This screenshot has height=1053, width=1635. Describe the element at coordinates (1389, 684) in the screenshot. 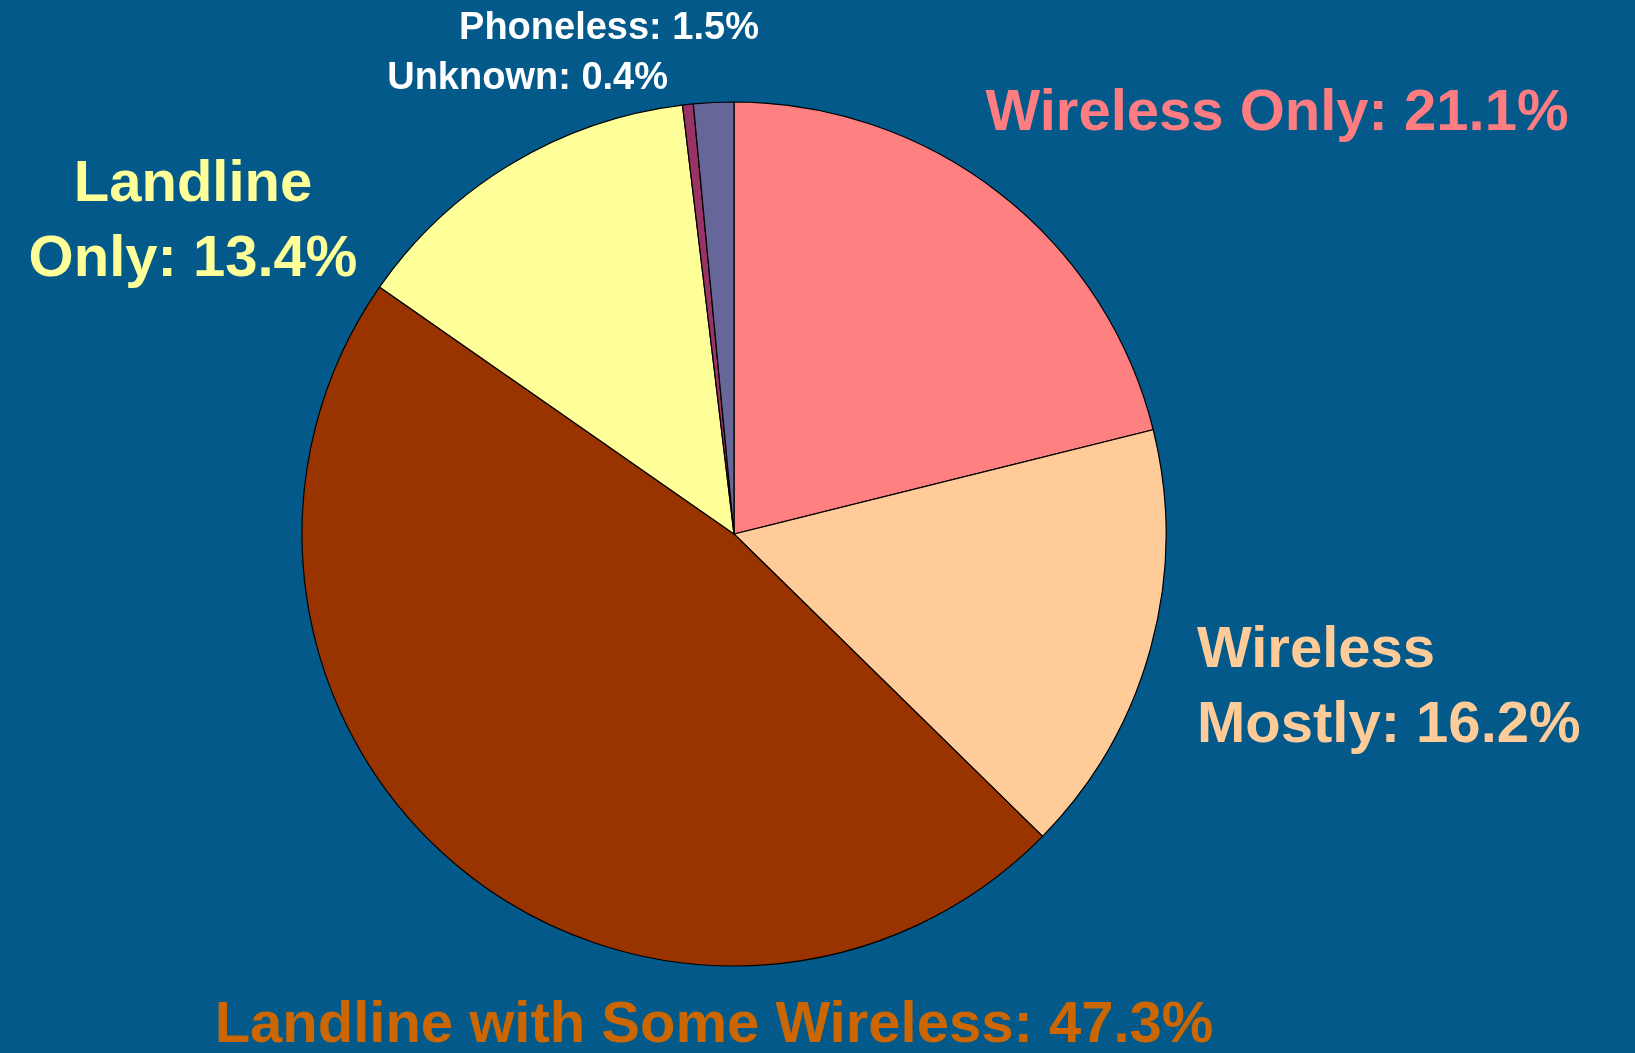

I see `slice-label: Wireless Mostly: 16.2%` at that location.